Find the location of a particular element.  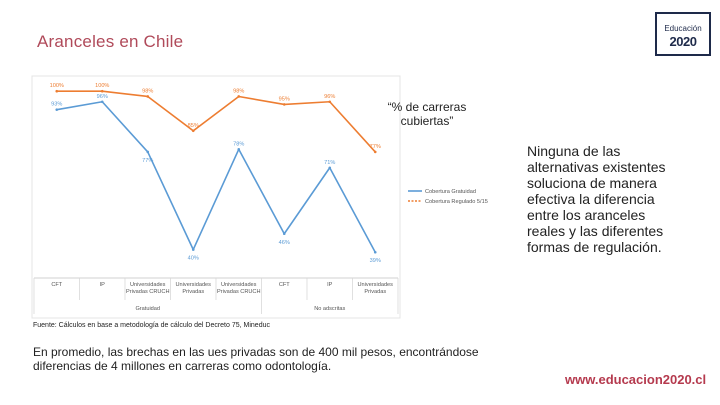

logo-top-text: Educación is located at coordinates (683, 28).